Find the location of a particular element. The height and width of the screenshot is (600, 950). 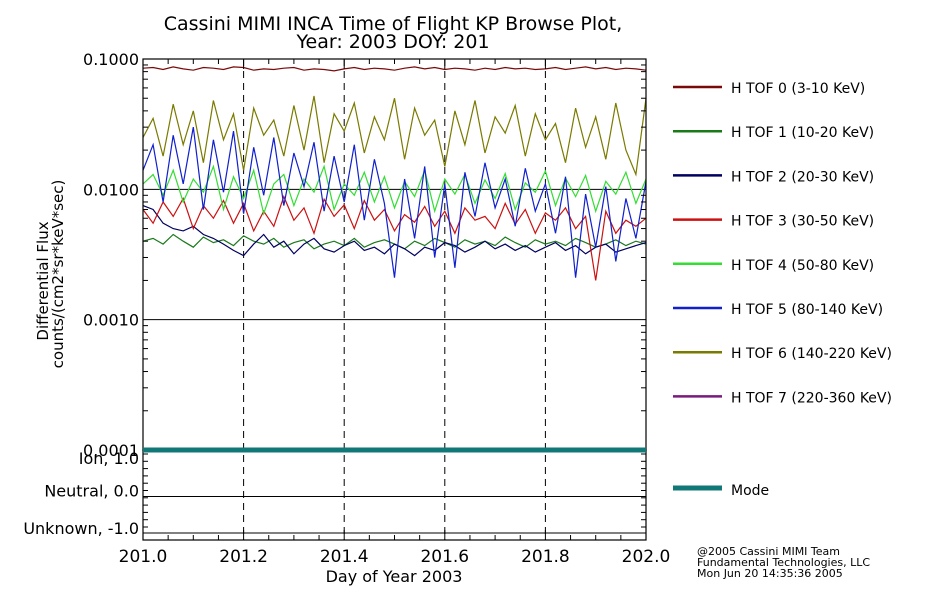

mode-tick-label-1: Neutral, 0.0 is located at coordinates (91, 491).